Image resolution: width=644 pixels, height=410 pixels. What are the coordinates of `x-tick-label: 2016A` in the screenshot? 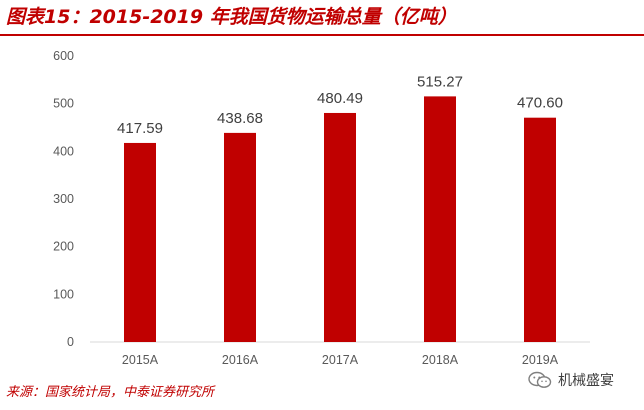 It's located at (240, 360).